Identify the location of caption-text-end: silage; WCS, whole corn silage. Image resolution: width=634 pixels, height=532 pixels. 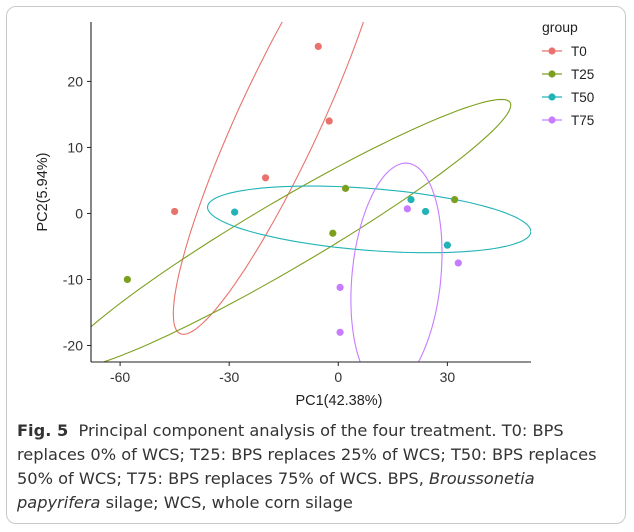
(229, 502).